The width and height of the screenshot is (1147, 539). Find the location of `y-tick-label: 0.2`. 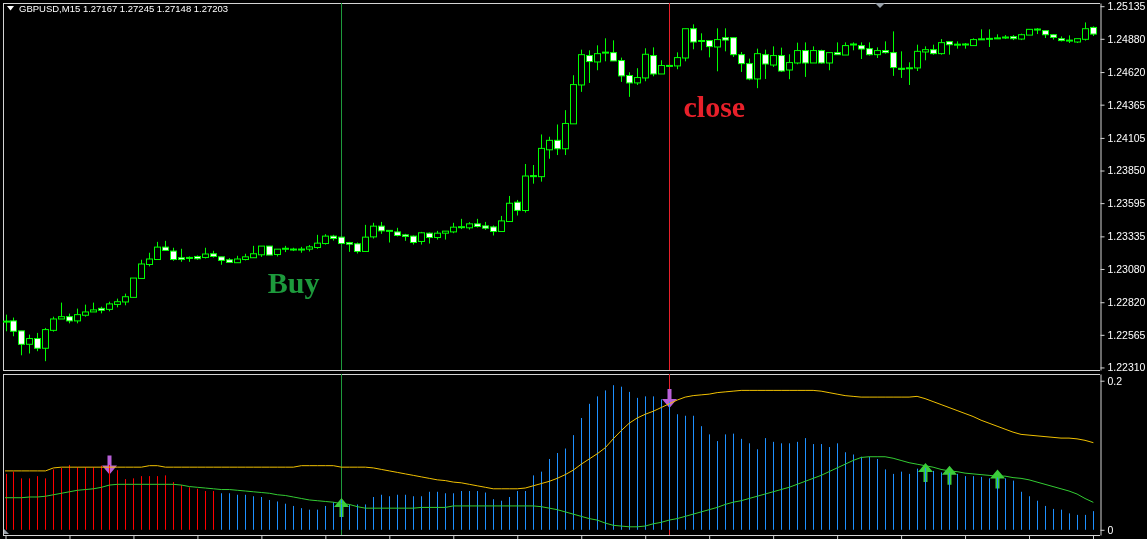

y-tick-label: 0.2 is located at coordinates (1115, 380).